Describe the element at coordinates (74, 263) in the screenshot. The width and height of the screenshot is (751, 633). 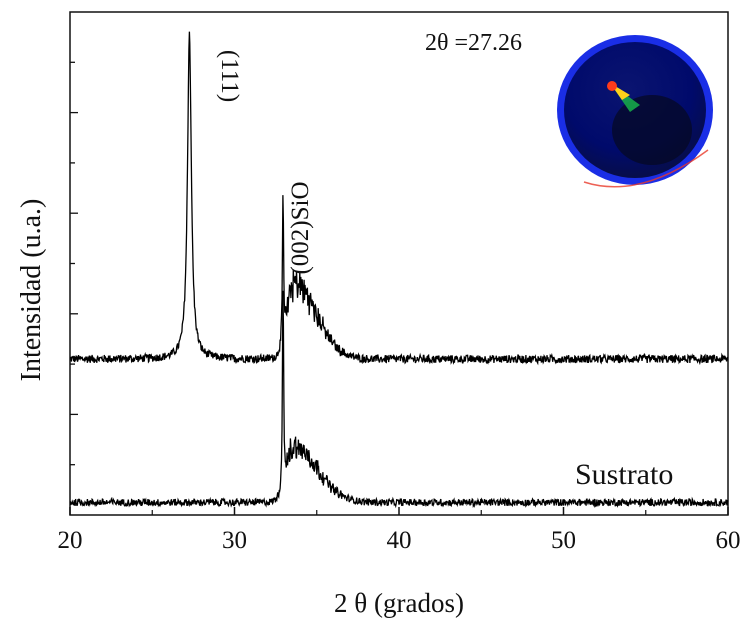
I see `y-axis-ticks` at that location.